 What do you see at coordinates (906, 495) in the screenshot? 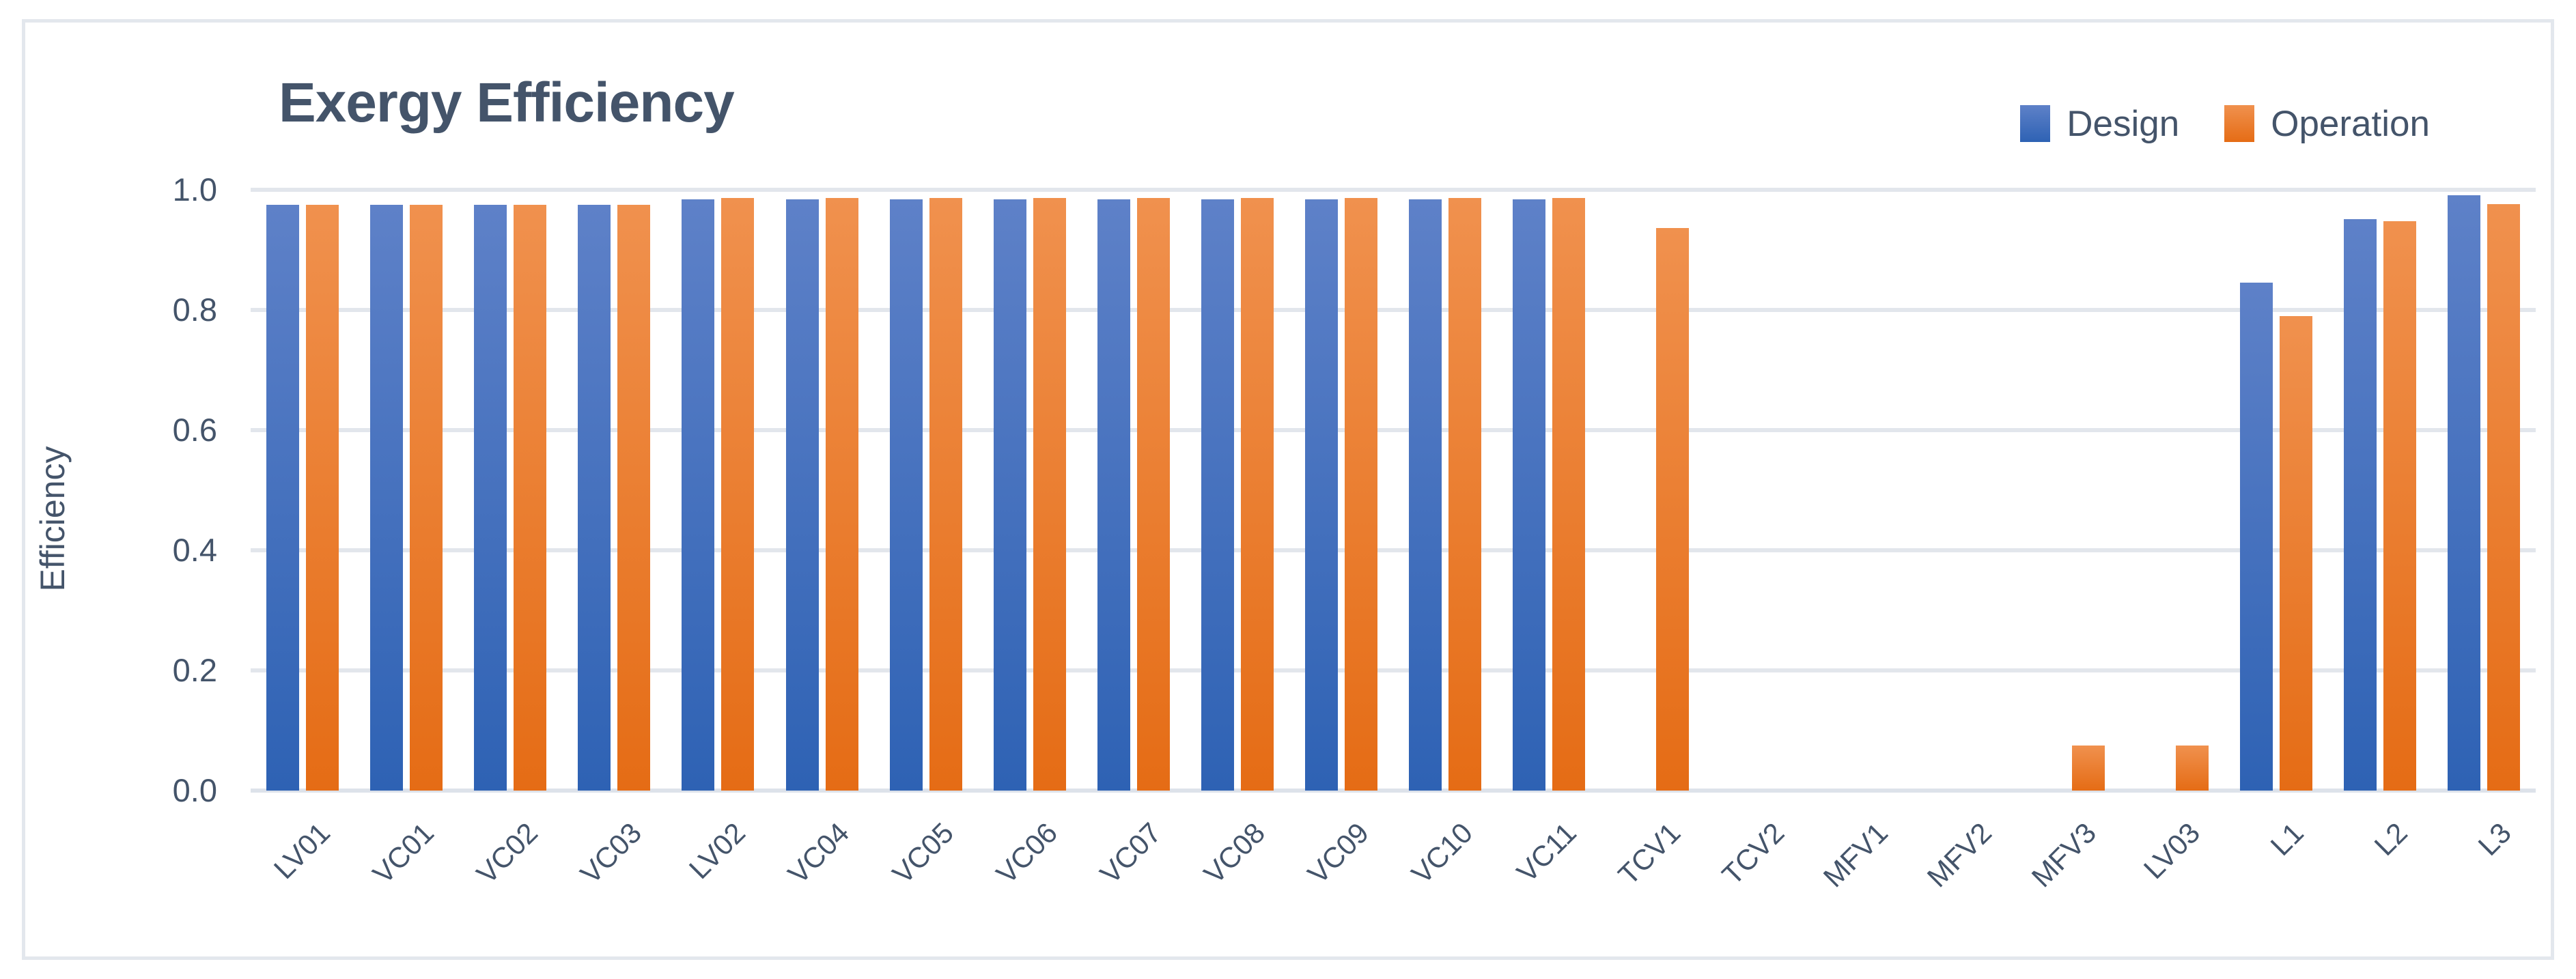
I see `bar-design-VC05` at bounding box center [906, 495].